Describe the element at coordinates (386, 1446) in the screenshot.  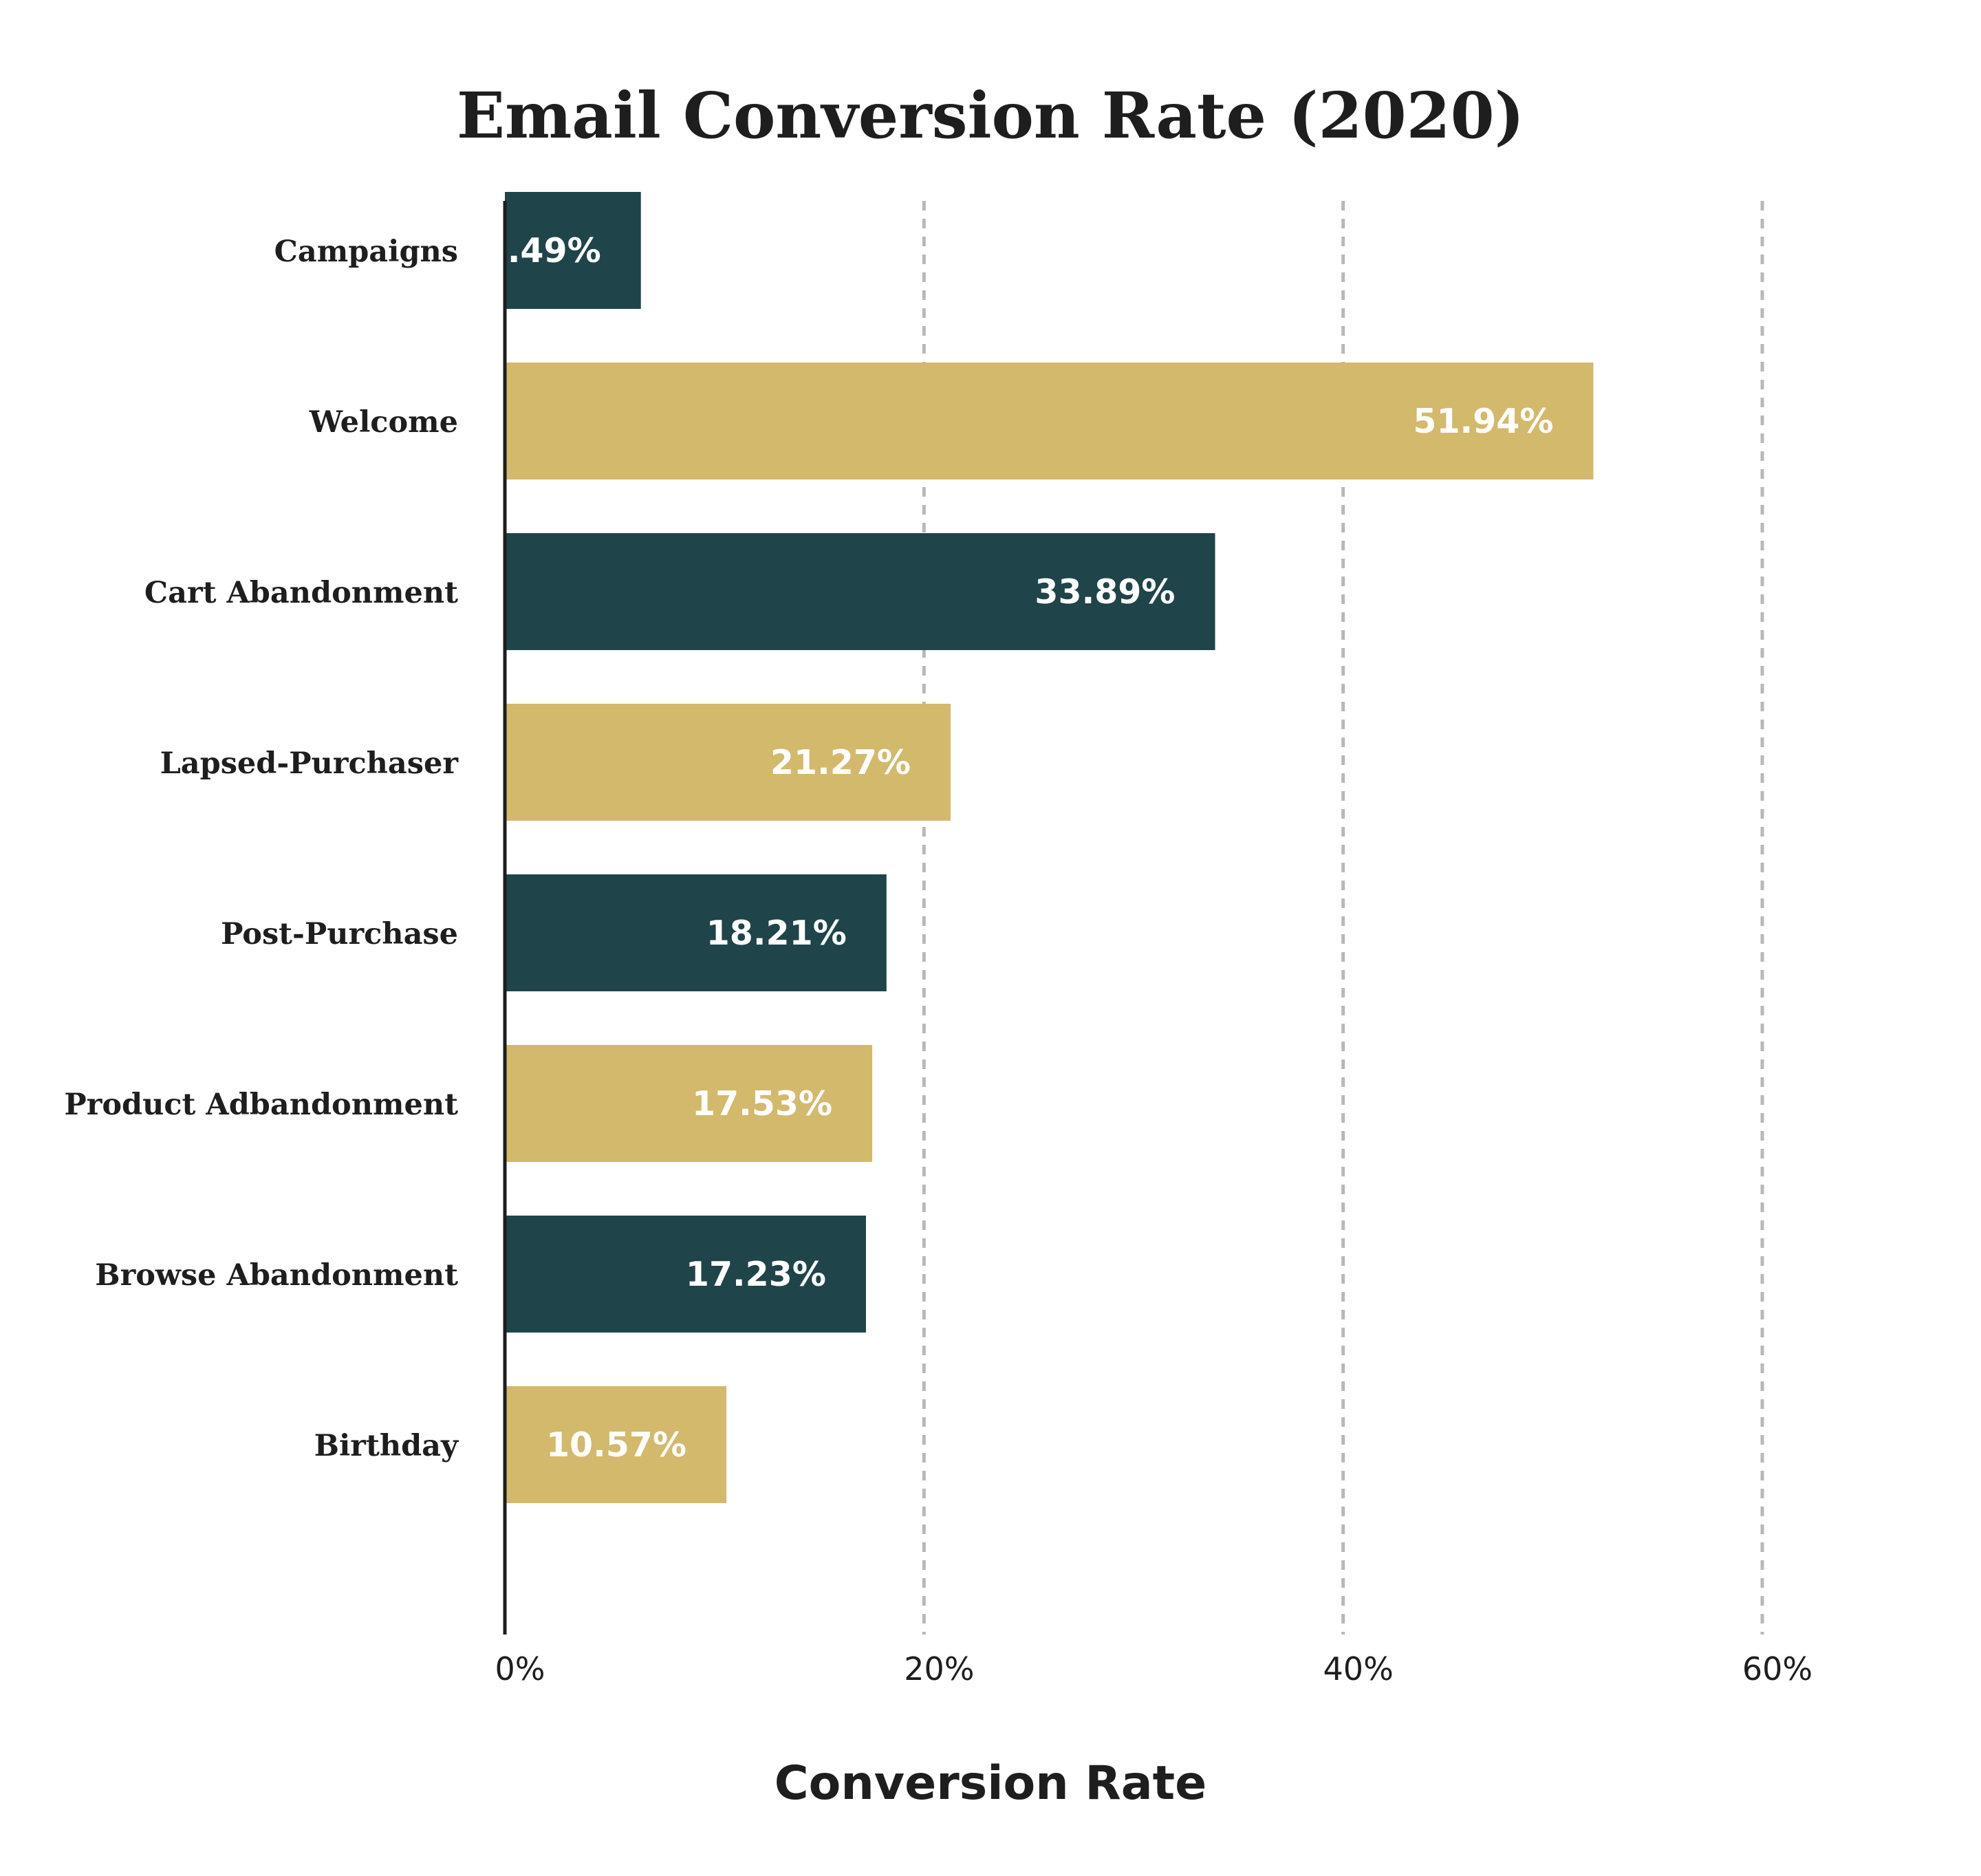
I see `category-label: Birthday` at that location.